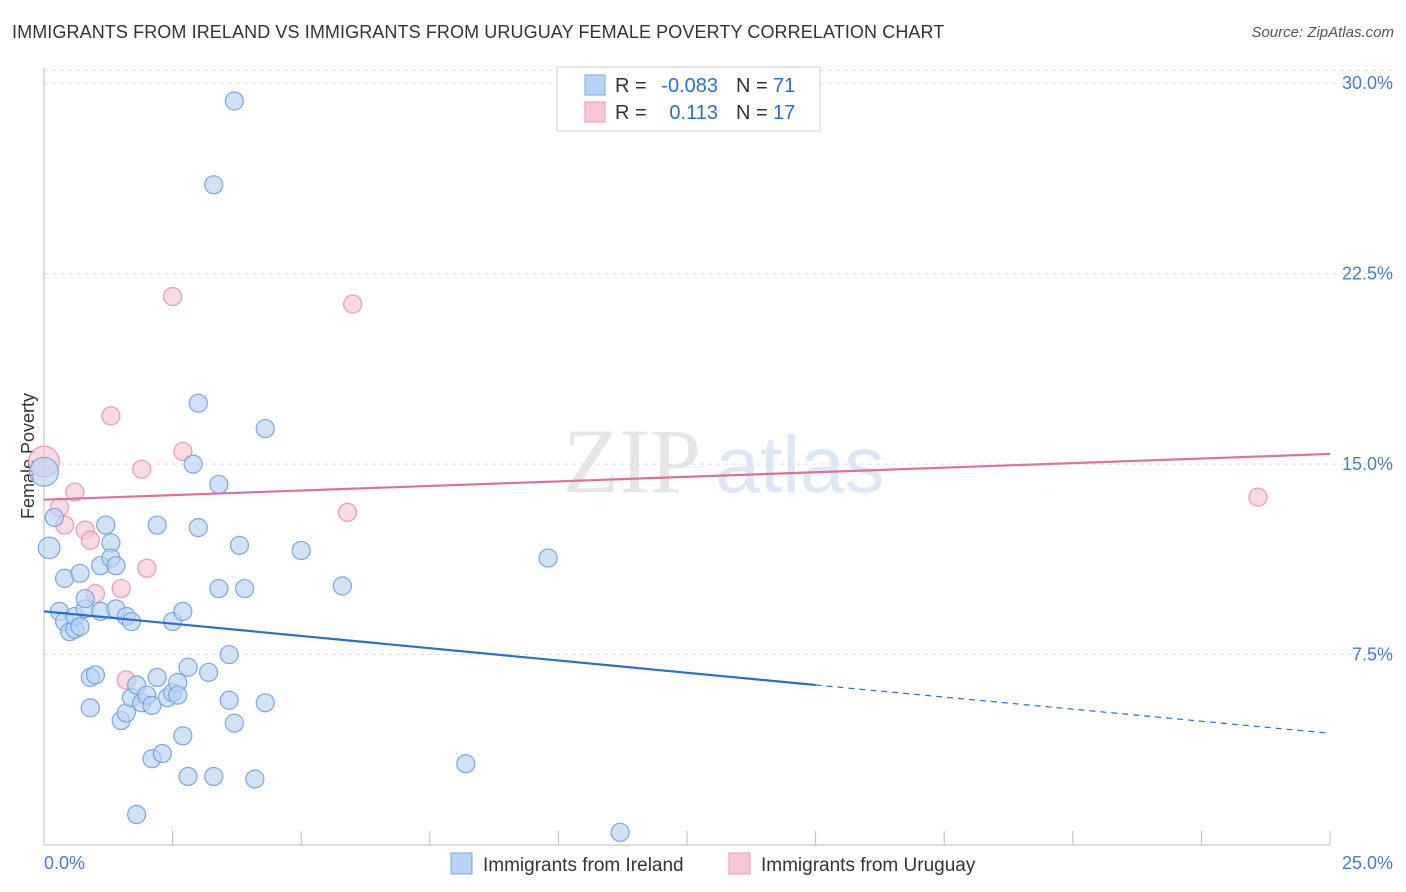 This screenshot has height=892, width=1406. I want to click on legend-uruguay-n-value: 17, so click(784, 113).